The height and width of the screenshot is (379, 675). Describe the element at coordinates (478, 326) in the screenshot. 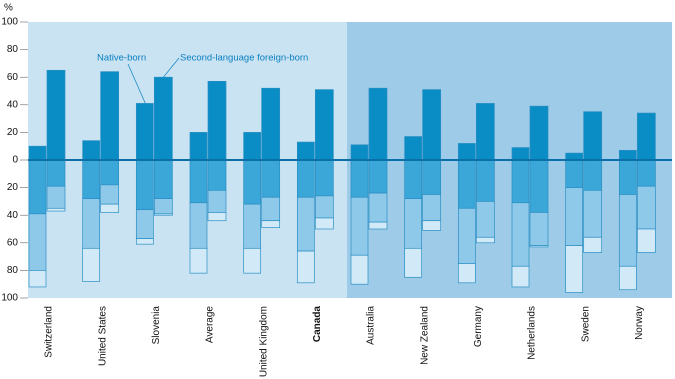

I see `x-tick-label: Germany` at that location.